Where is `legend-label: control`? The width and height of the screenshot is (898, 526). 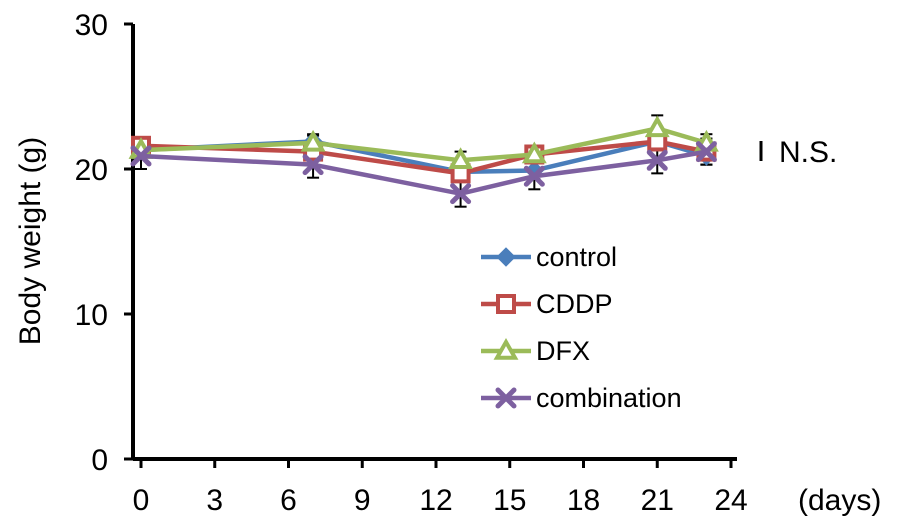 legend-label: control is located at coordinates (576, 257).